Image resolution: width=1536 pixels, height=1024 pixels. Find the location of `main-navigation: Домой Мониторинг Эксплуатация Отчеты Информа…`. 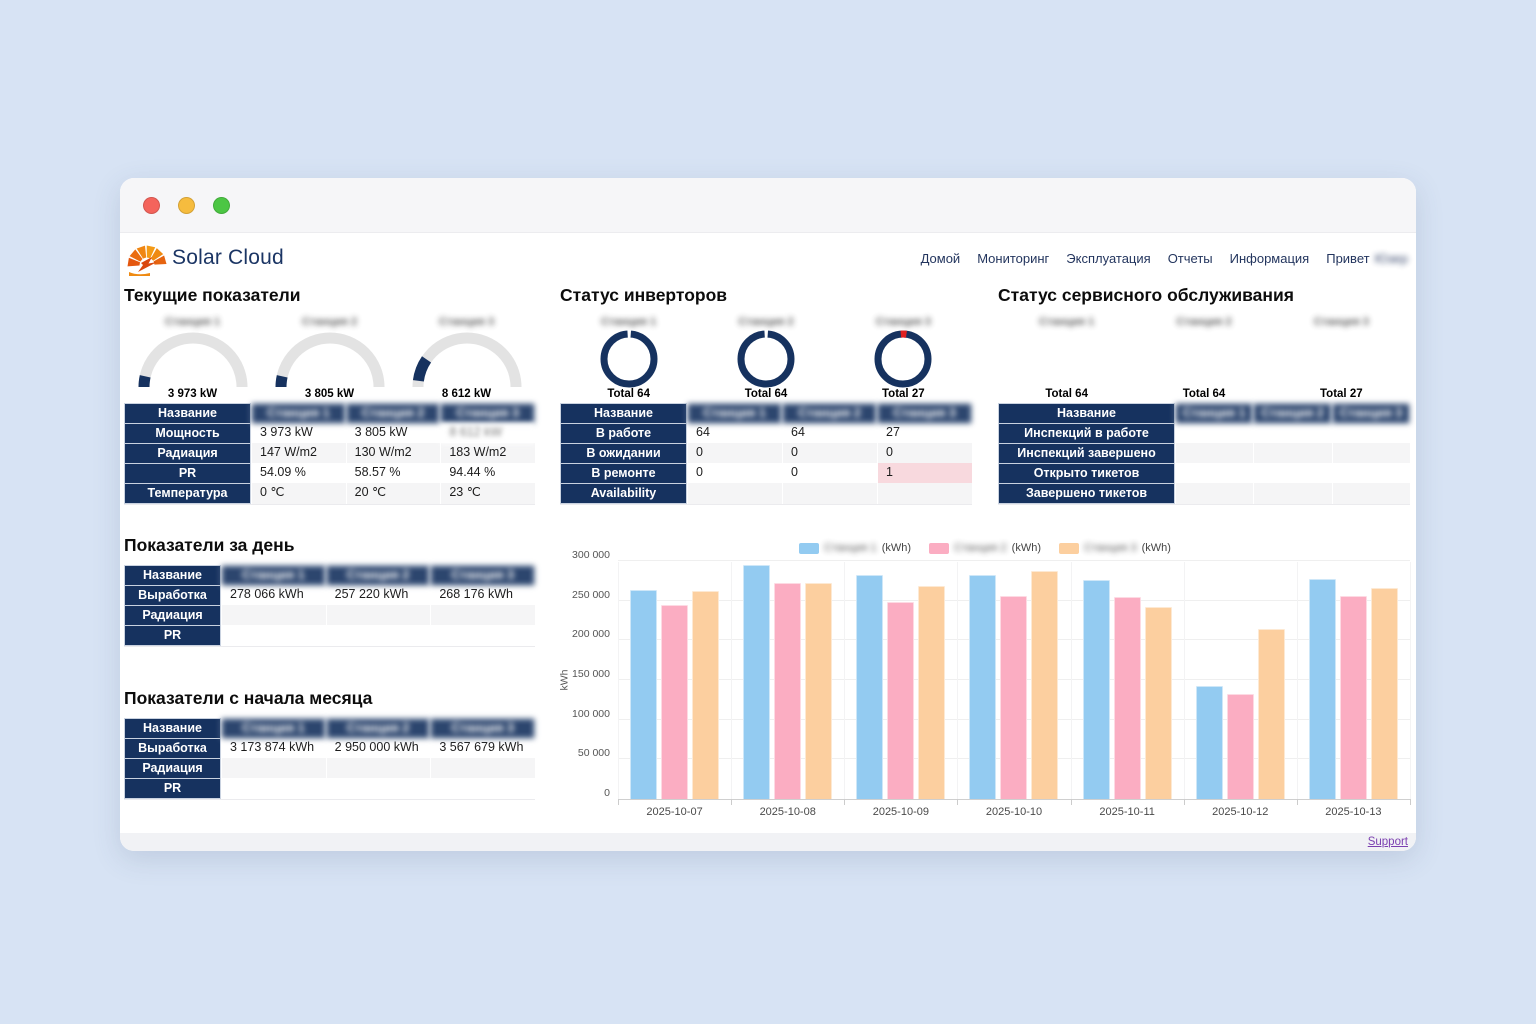

main-navigation: Домой Мониторинг Эксплуатация Отчеты Информа… is located at coordinates (1164, 258).